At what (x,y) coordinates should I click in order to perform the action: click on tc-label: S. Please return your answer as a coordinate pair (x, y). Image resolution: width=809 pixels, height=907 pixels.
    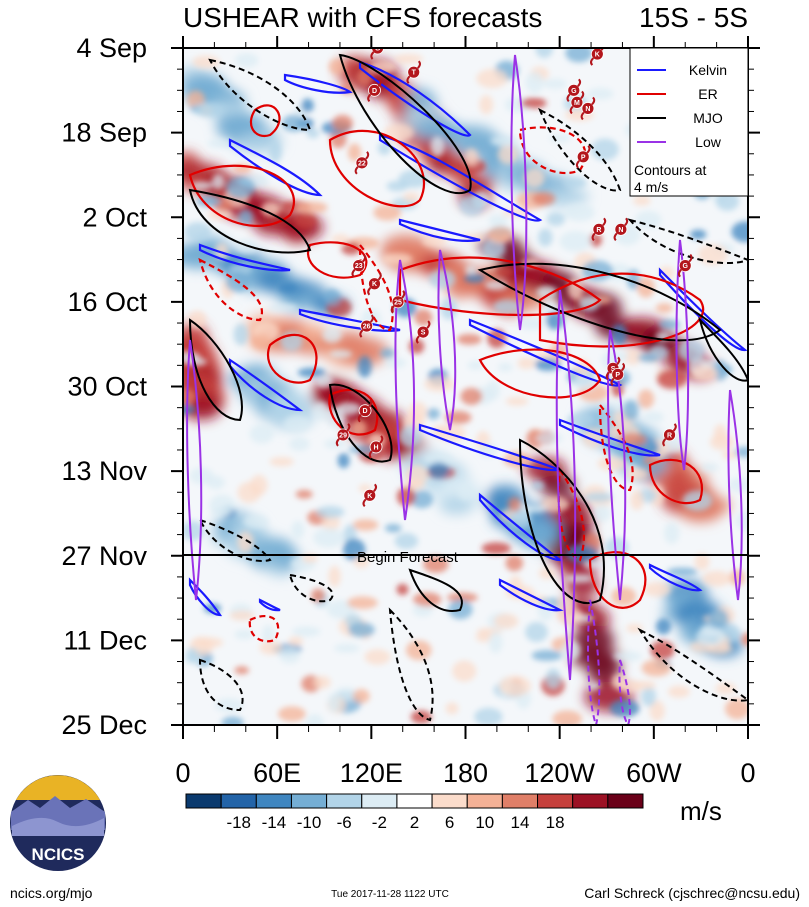
    Looking at the image, I should click on (613, 369).